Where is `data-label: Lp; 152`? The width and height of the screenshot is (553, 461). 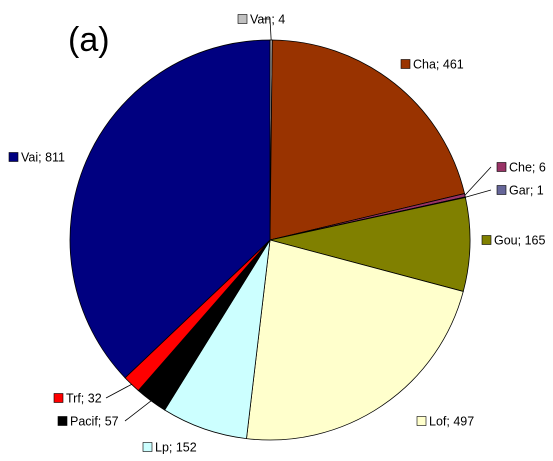
data-label: Lp; 152 is located at coordinates (176, 447).